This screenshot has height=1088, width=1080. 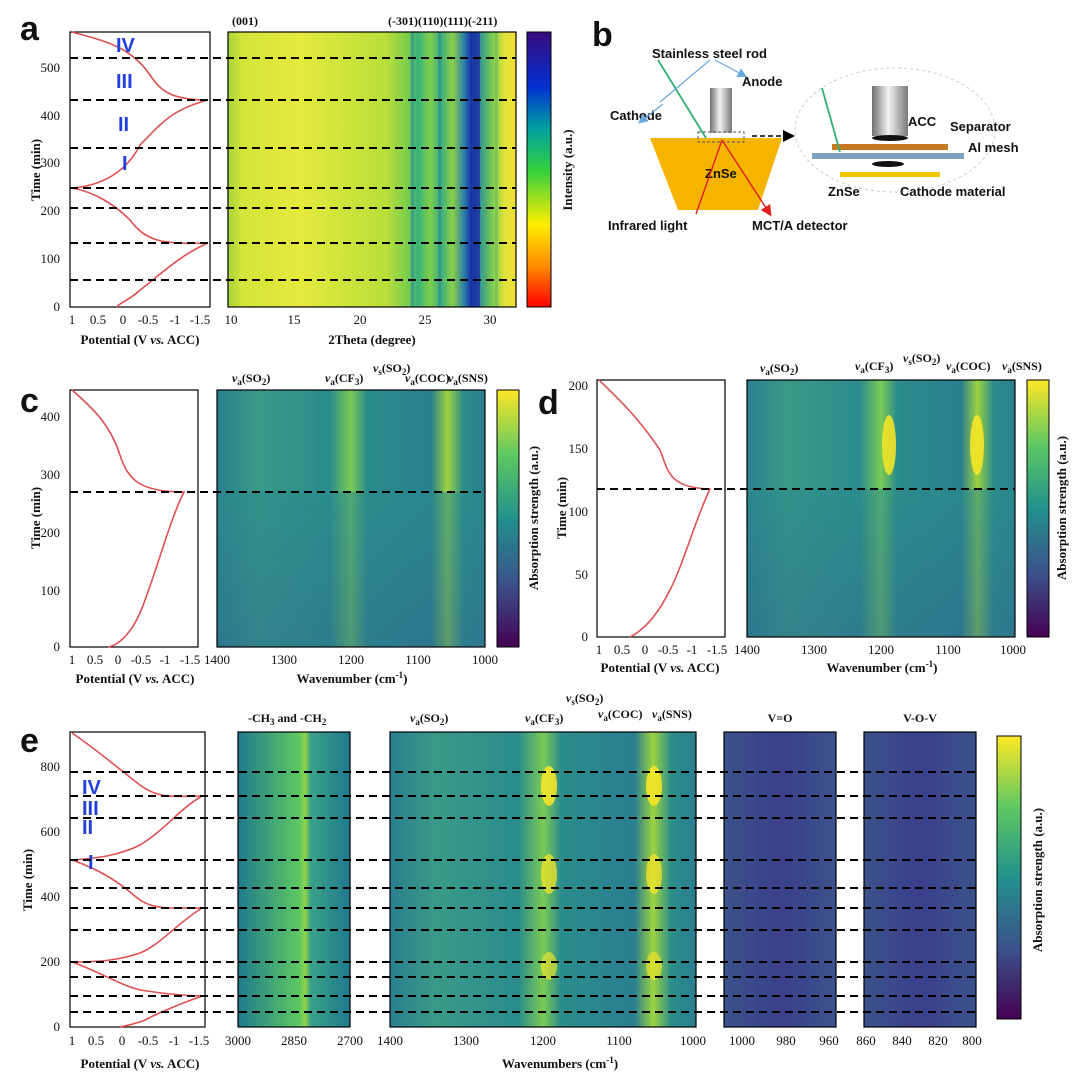 What do you see at coordinates (620, 715) in the screenshot?
I see `panel-e-peak-coc: va(COC)` at bounding box center [620, 715].